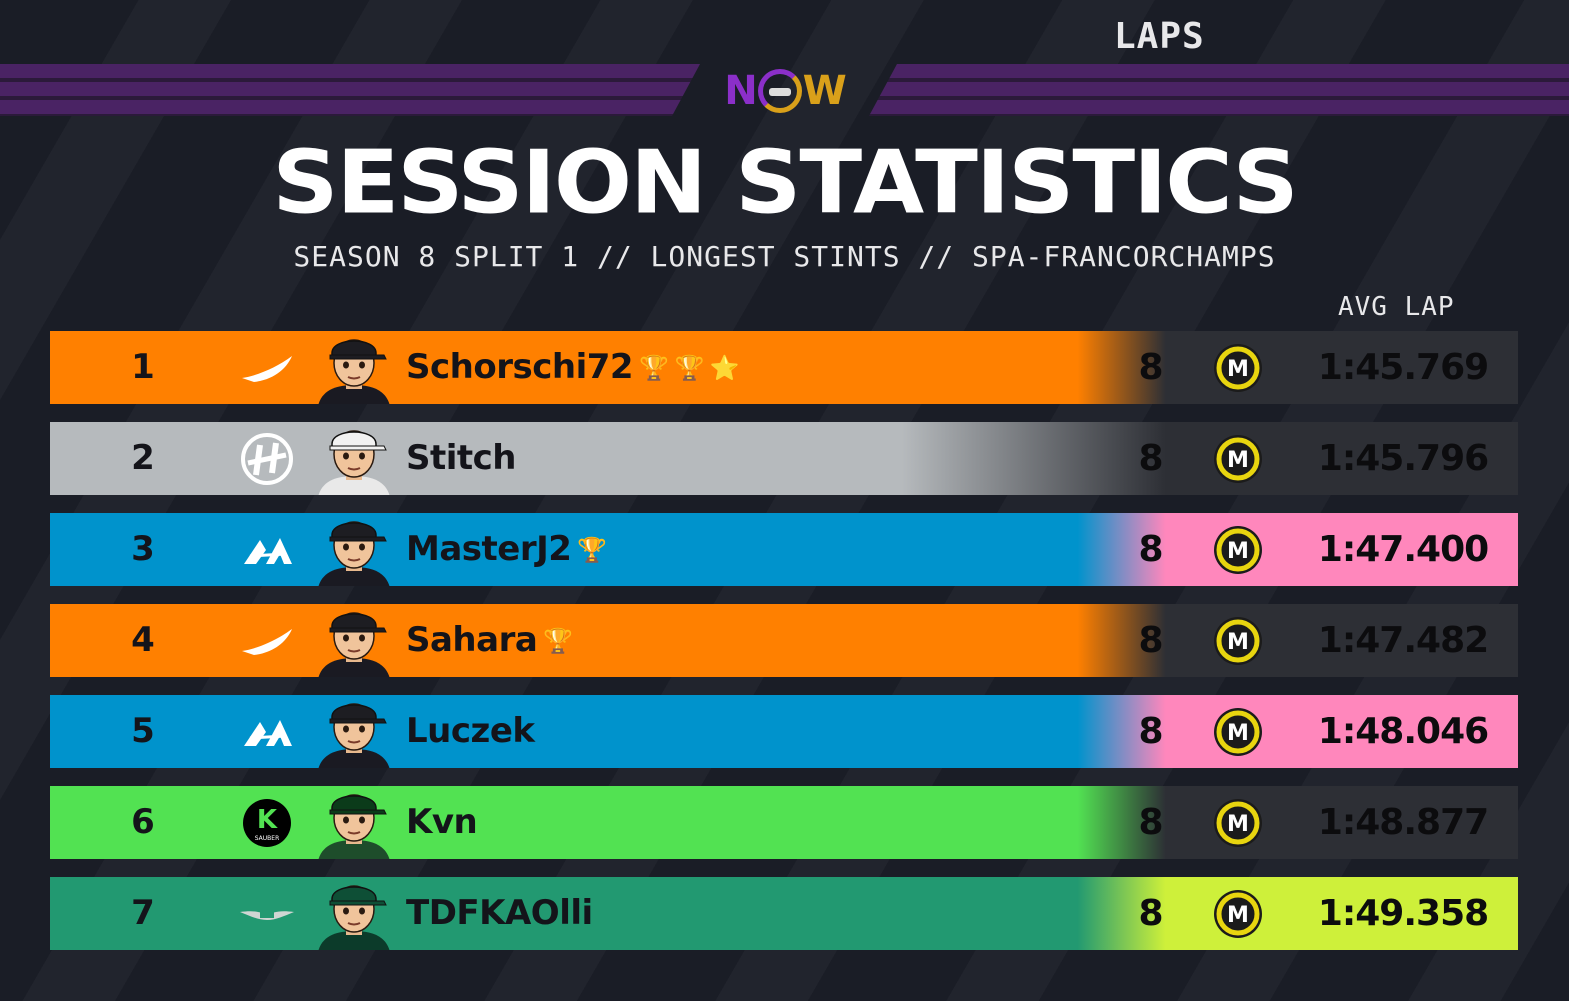 The height and width of the screenshot is (1001, 1569). I want to click on sauber-logo-icon: K SAUBER, so click(267, 823).